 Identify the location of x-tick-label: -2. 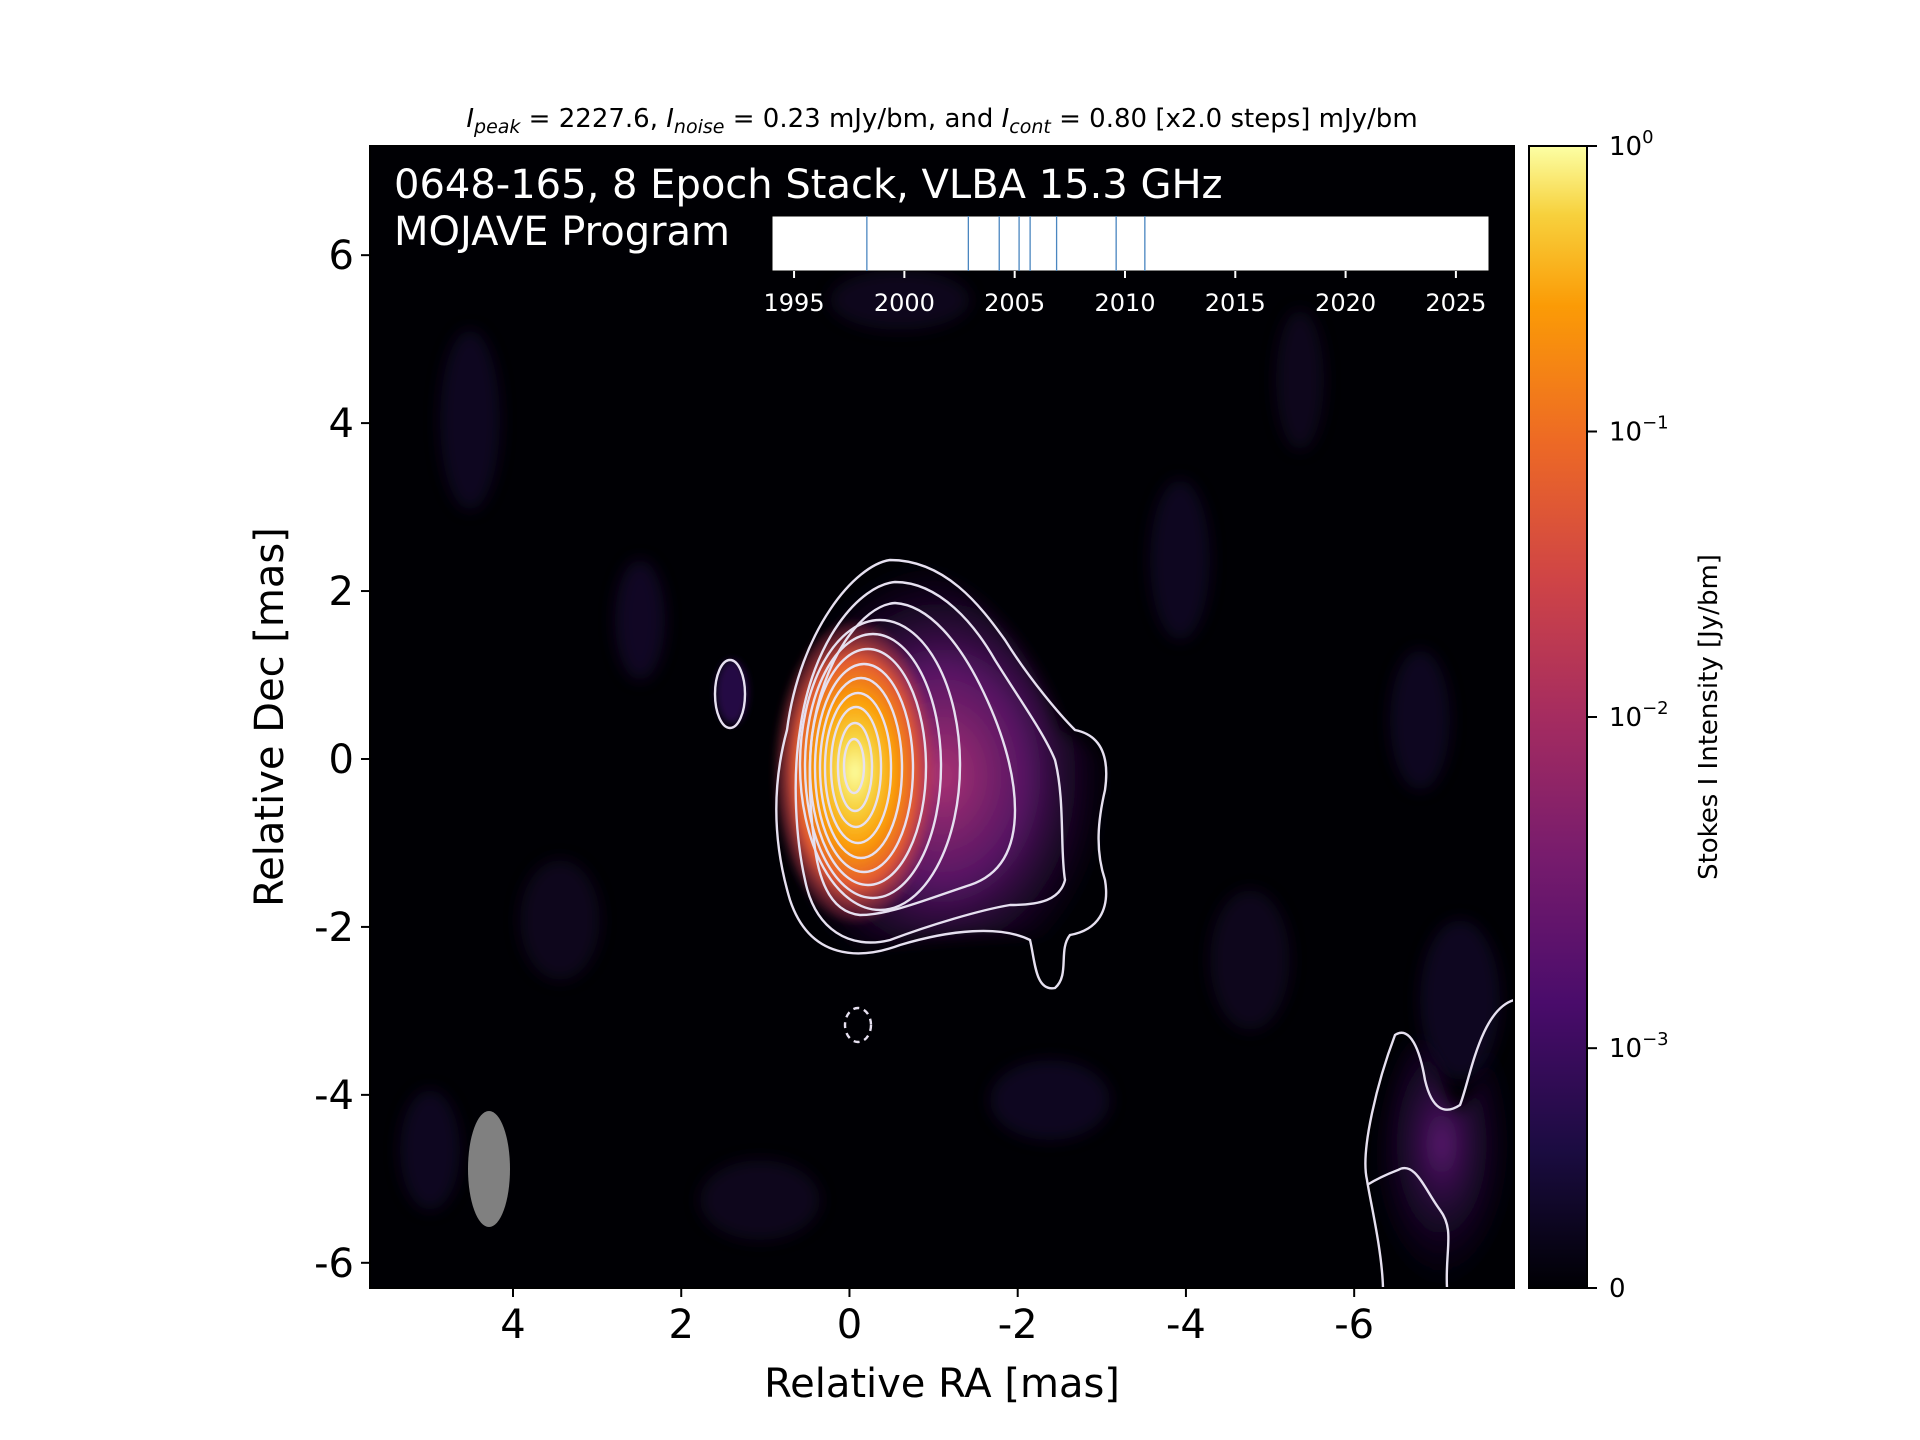
(1018, 1325).